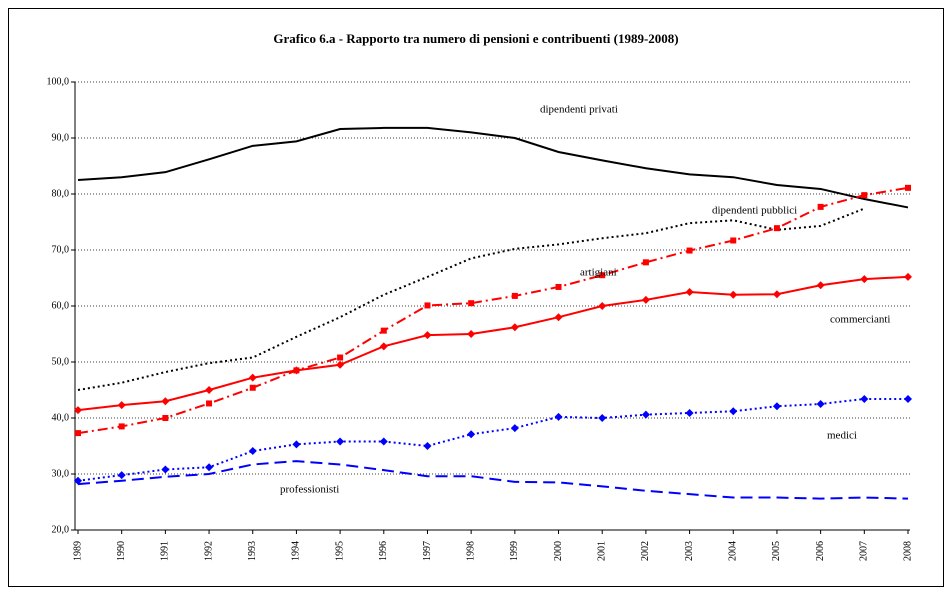  Describe the element at coordinates (598, 273) in the screenshot. I see `series-label: artigiani` at that location.